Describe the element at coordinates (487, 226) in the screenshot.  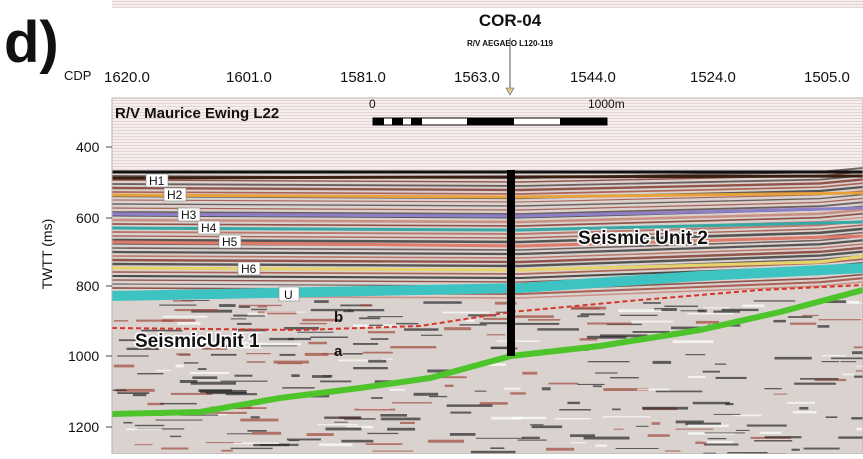
I see `horizon-line-h4` at that location.